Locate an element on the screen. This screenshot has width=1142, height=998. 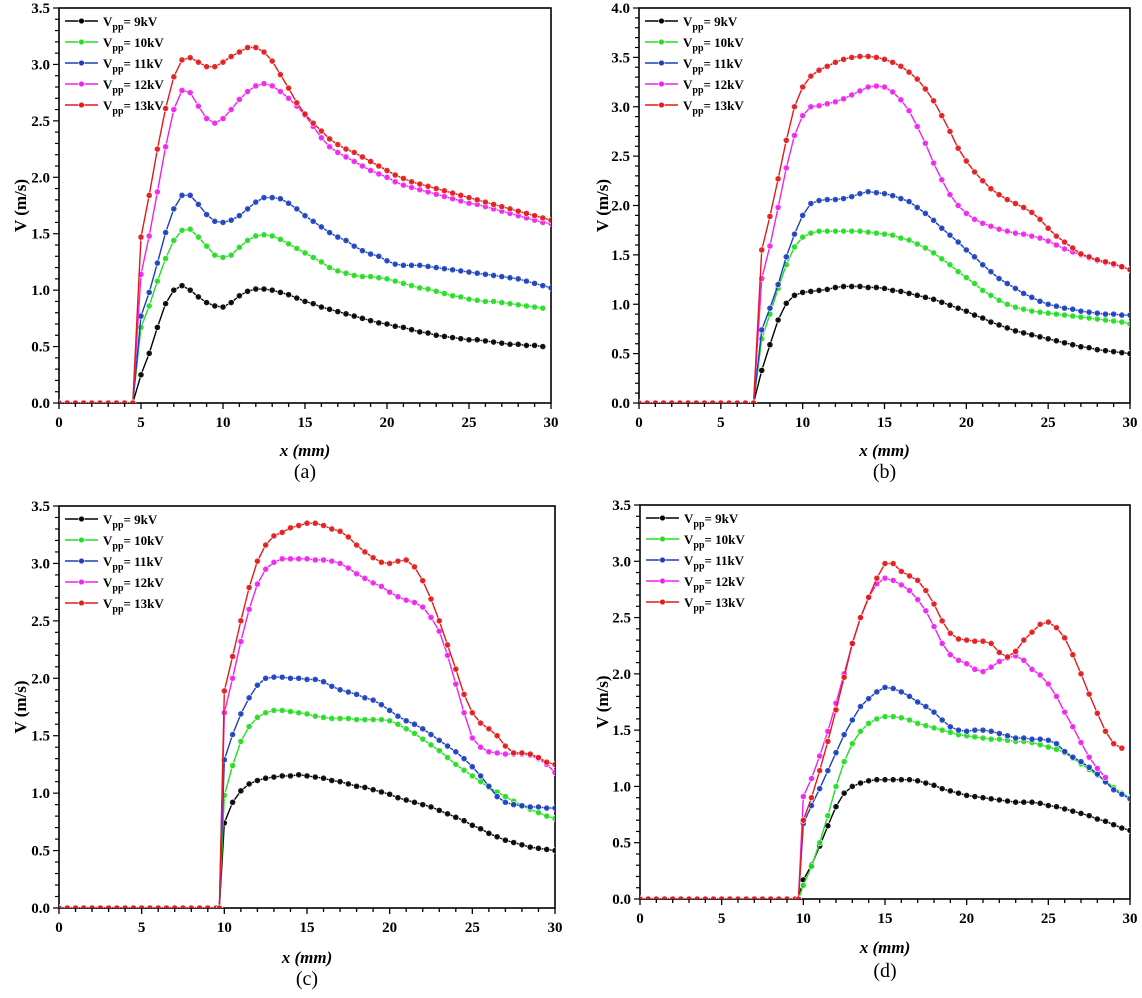
series-vpp9kv is located at coordinates (884, 343).